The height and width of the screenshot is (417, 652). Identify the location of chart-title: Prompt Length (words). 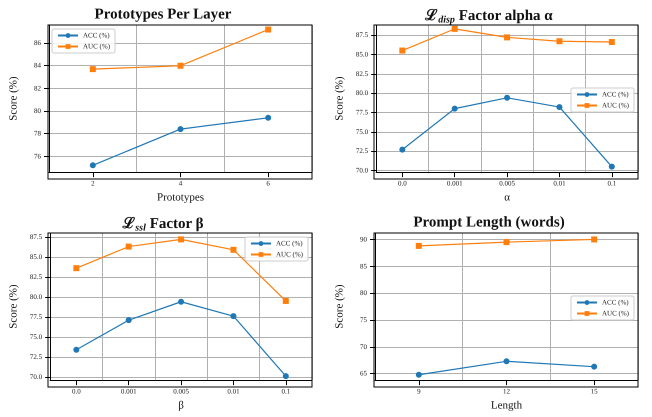
(489, 222).